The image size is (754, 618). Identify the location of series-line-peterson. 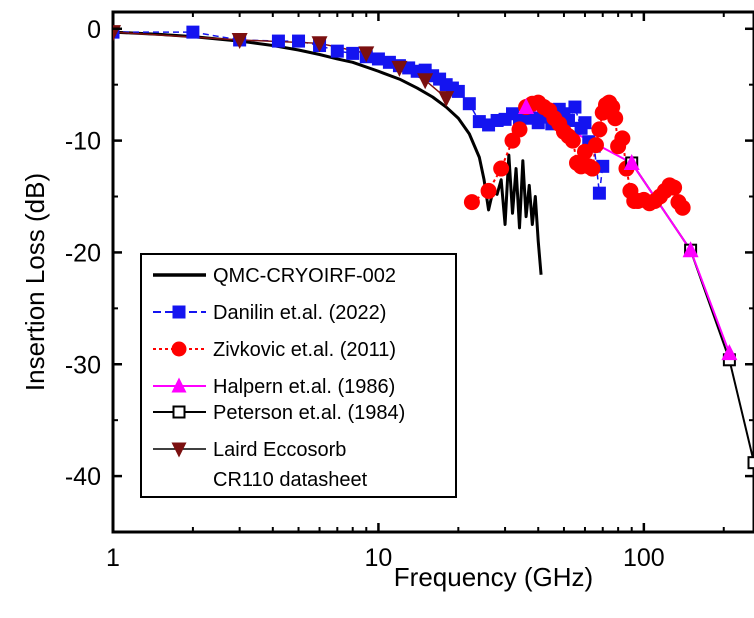
(692, 314).